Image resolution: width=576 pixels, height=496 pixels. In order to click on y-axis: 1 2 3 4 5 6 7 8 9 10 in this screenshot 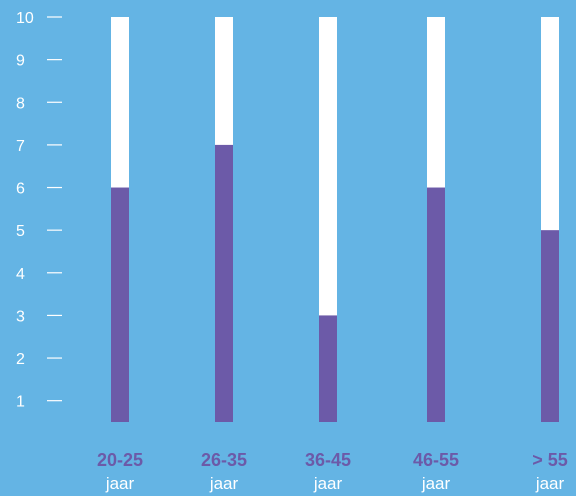, I will do `click(39, 210)`.